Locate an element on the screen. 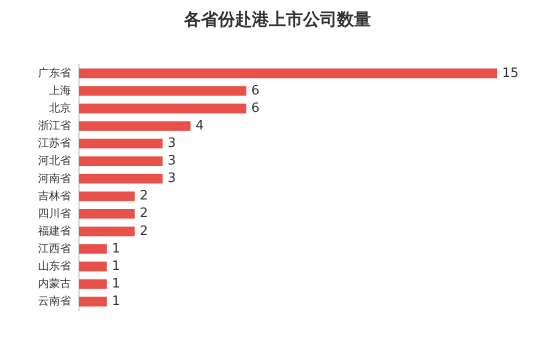  y-tick-label: 云南省 is located at coordinates (54, 301).